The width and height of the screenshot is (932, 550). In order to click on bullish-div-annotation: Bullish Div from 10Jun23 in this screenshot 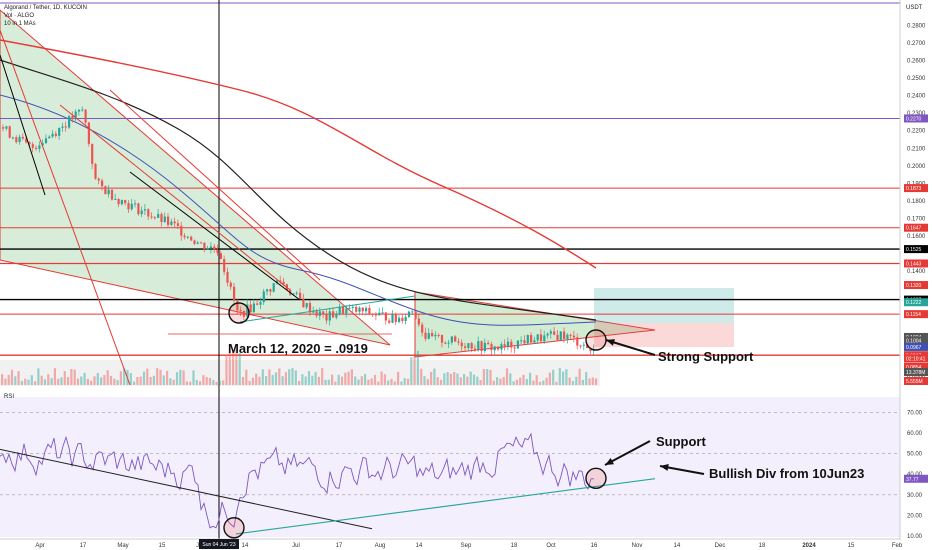, I will do `click(786, 473)`.